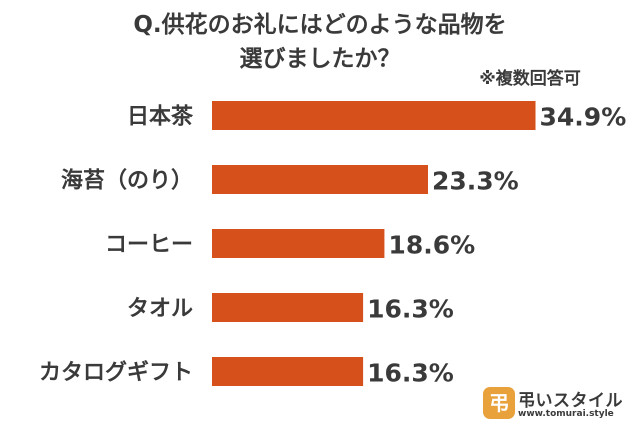  I want to click on brand-logo-url: www.tomurai.style, so click(566, 414).